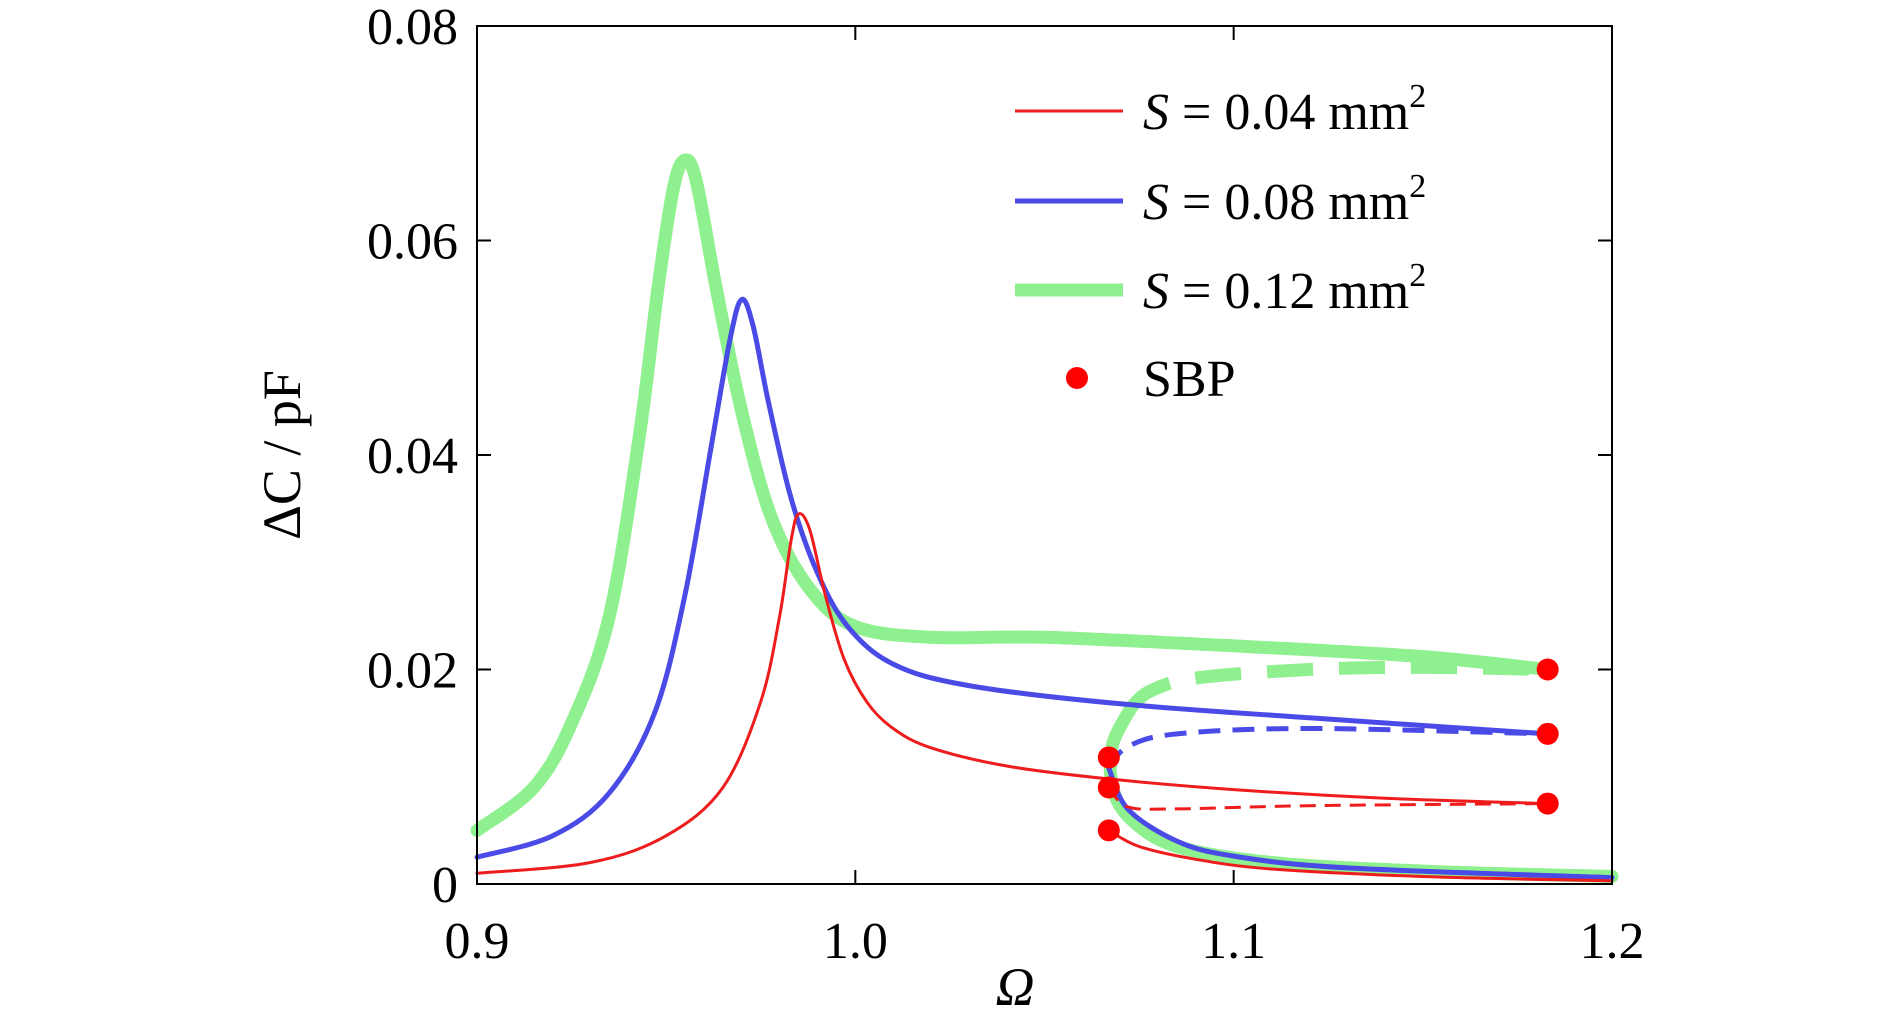 The width and height of the screenshot is (1890, 1009). I want to click on y-tick-label-2: 0.04, so click(412, 456).